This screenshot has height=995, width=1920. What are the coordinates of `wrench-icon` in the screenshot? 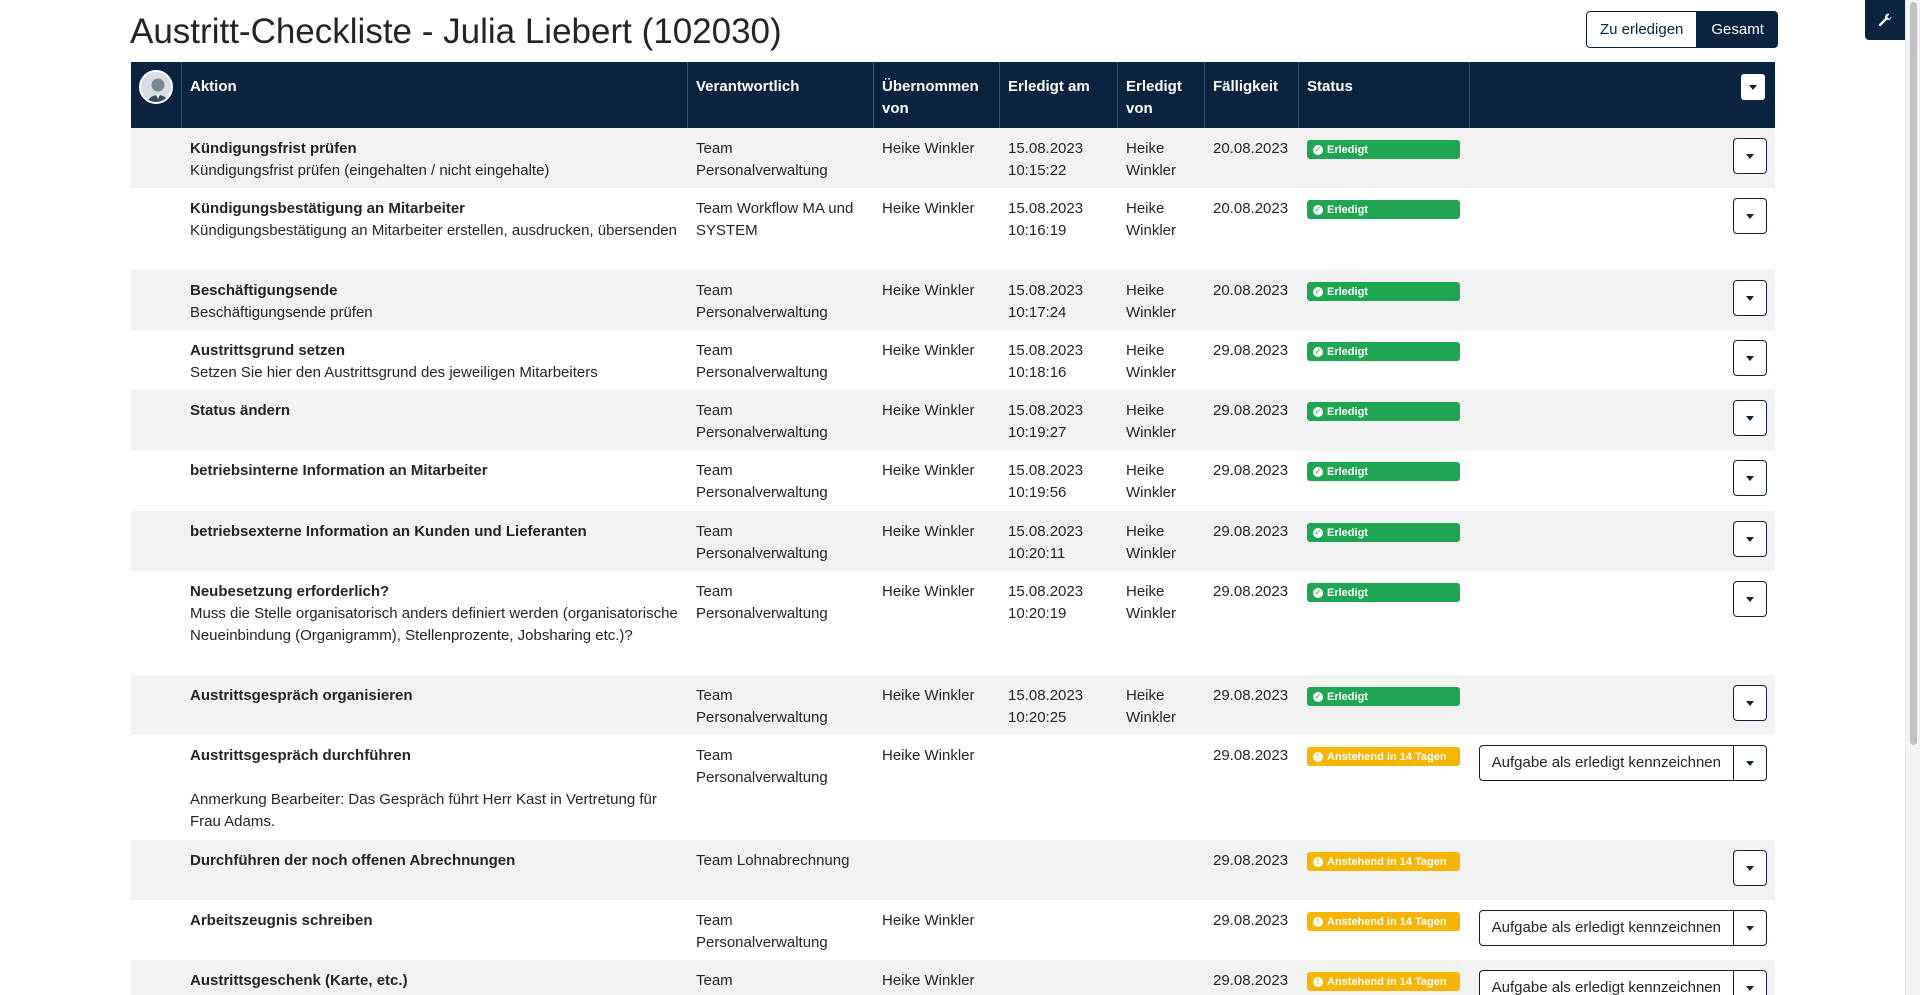 It's located at (1885, 20).